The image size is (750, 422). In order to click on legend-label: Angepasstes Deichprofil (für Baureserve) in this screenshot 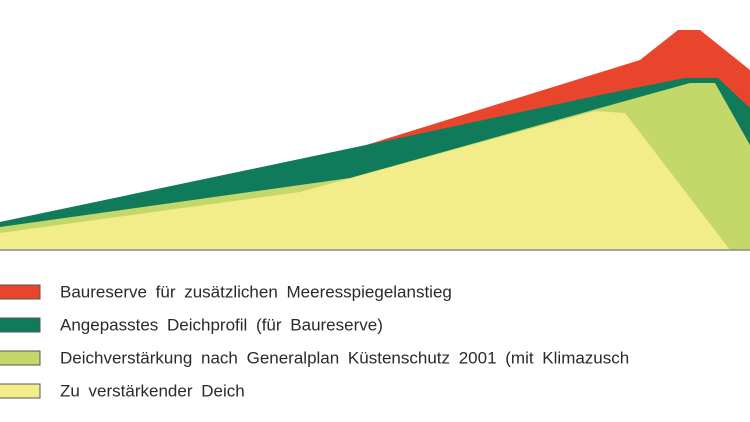, I will do `click(221, 324)`.